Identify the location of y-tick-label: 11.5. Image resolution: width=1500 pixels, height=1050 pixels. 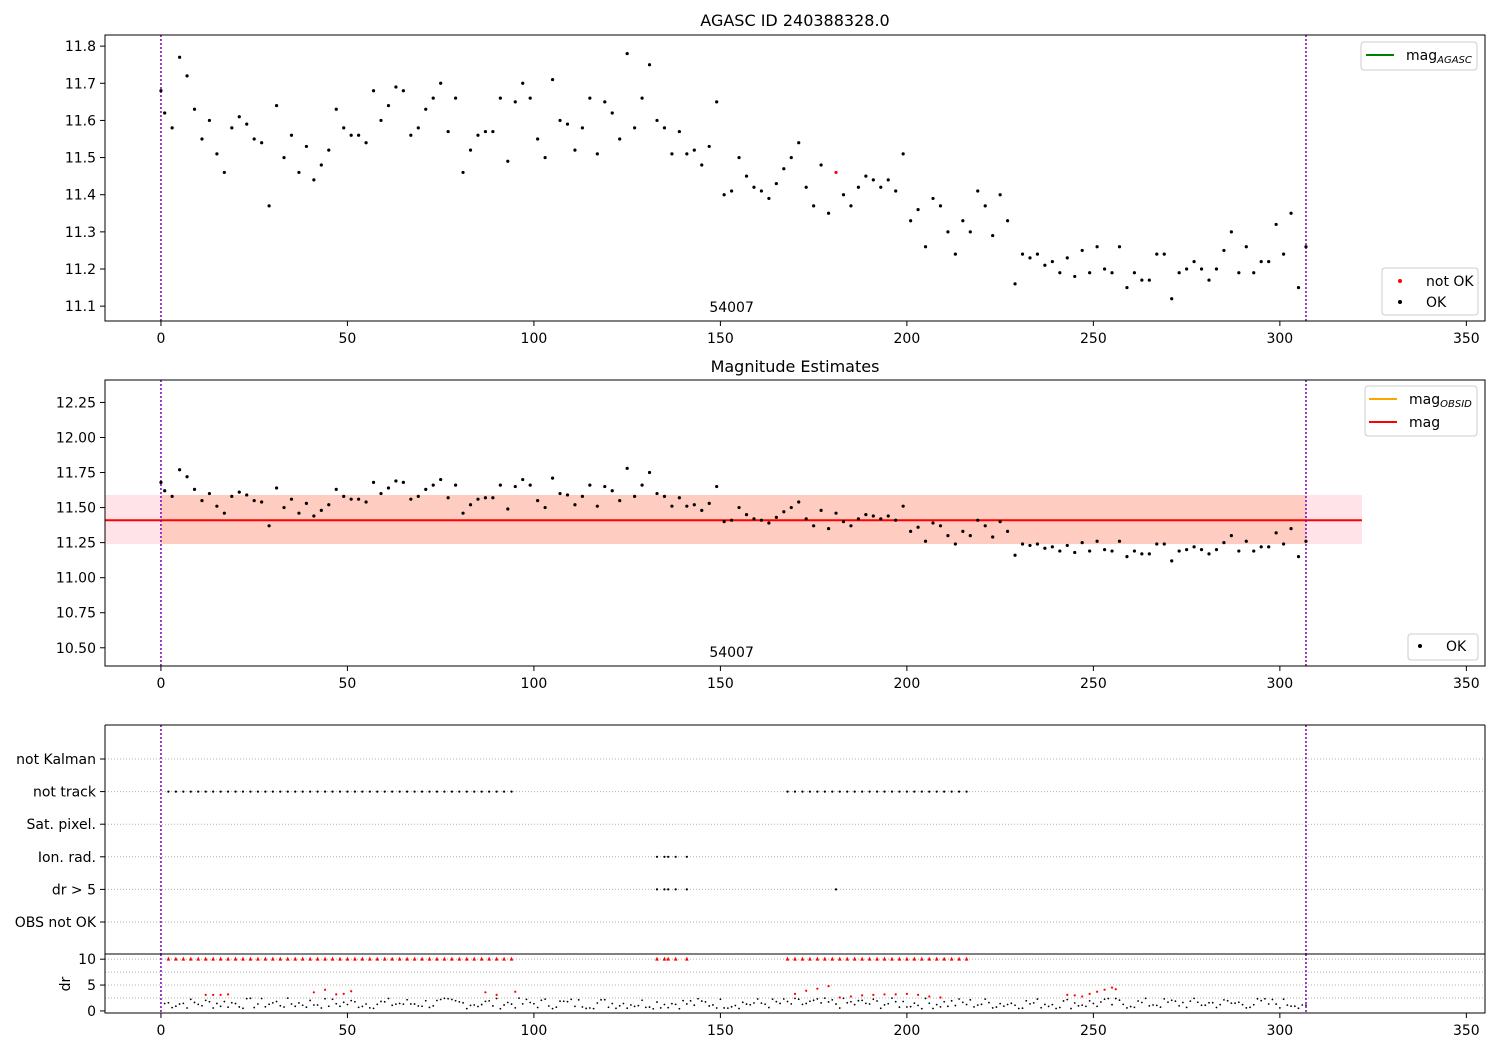
(80, 159).